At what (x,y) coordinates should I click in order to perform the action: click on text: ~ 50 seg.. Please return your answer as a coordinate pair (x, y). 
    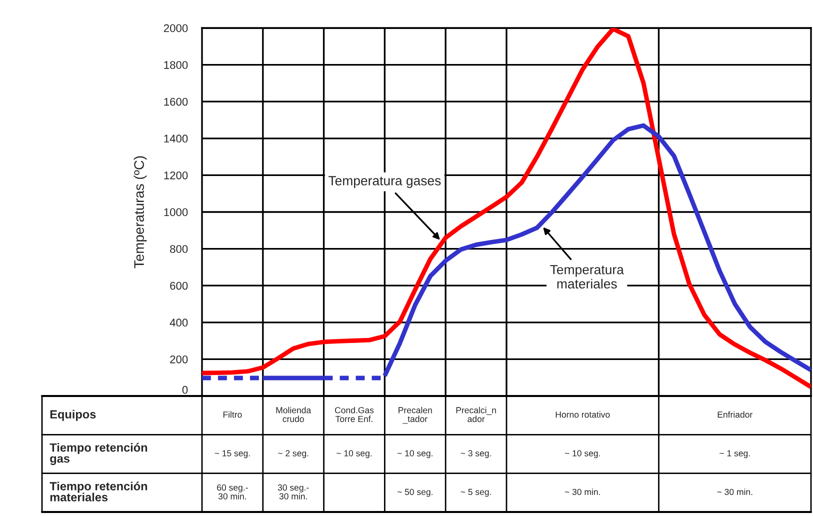
    Looking at the image, I should click on (414, 492).